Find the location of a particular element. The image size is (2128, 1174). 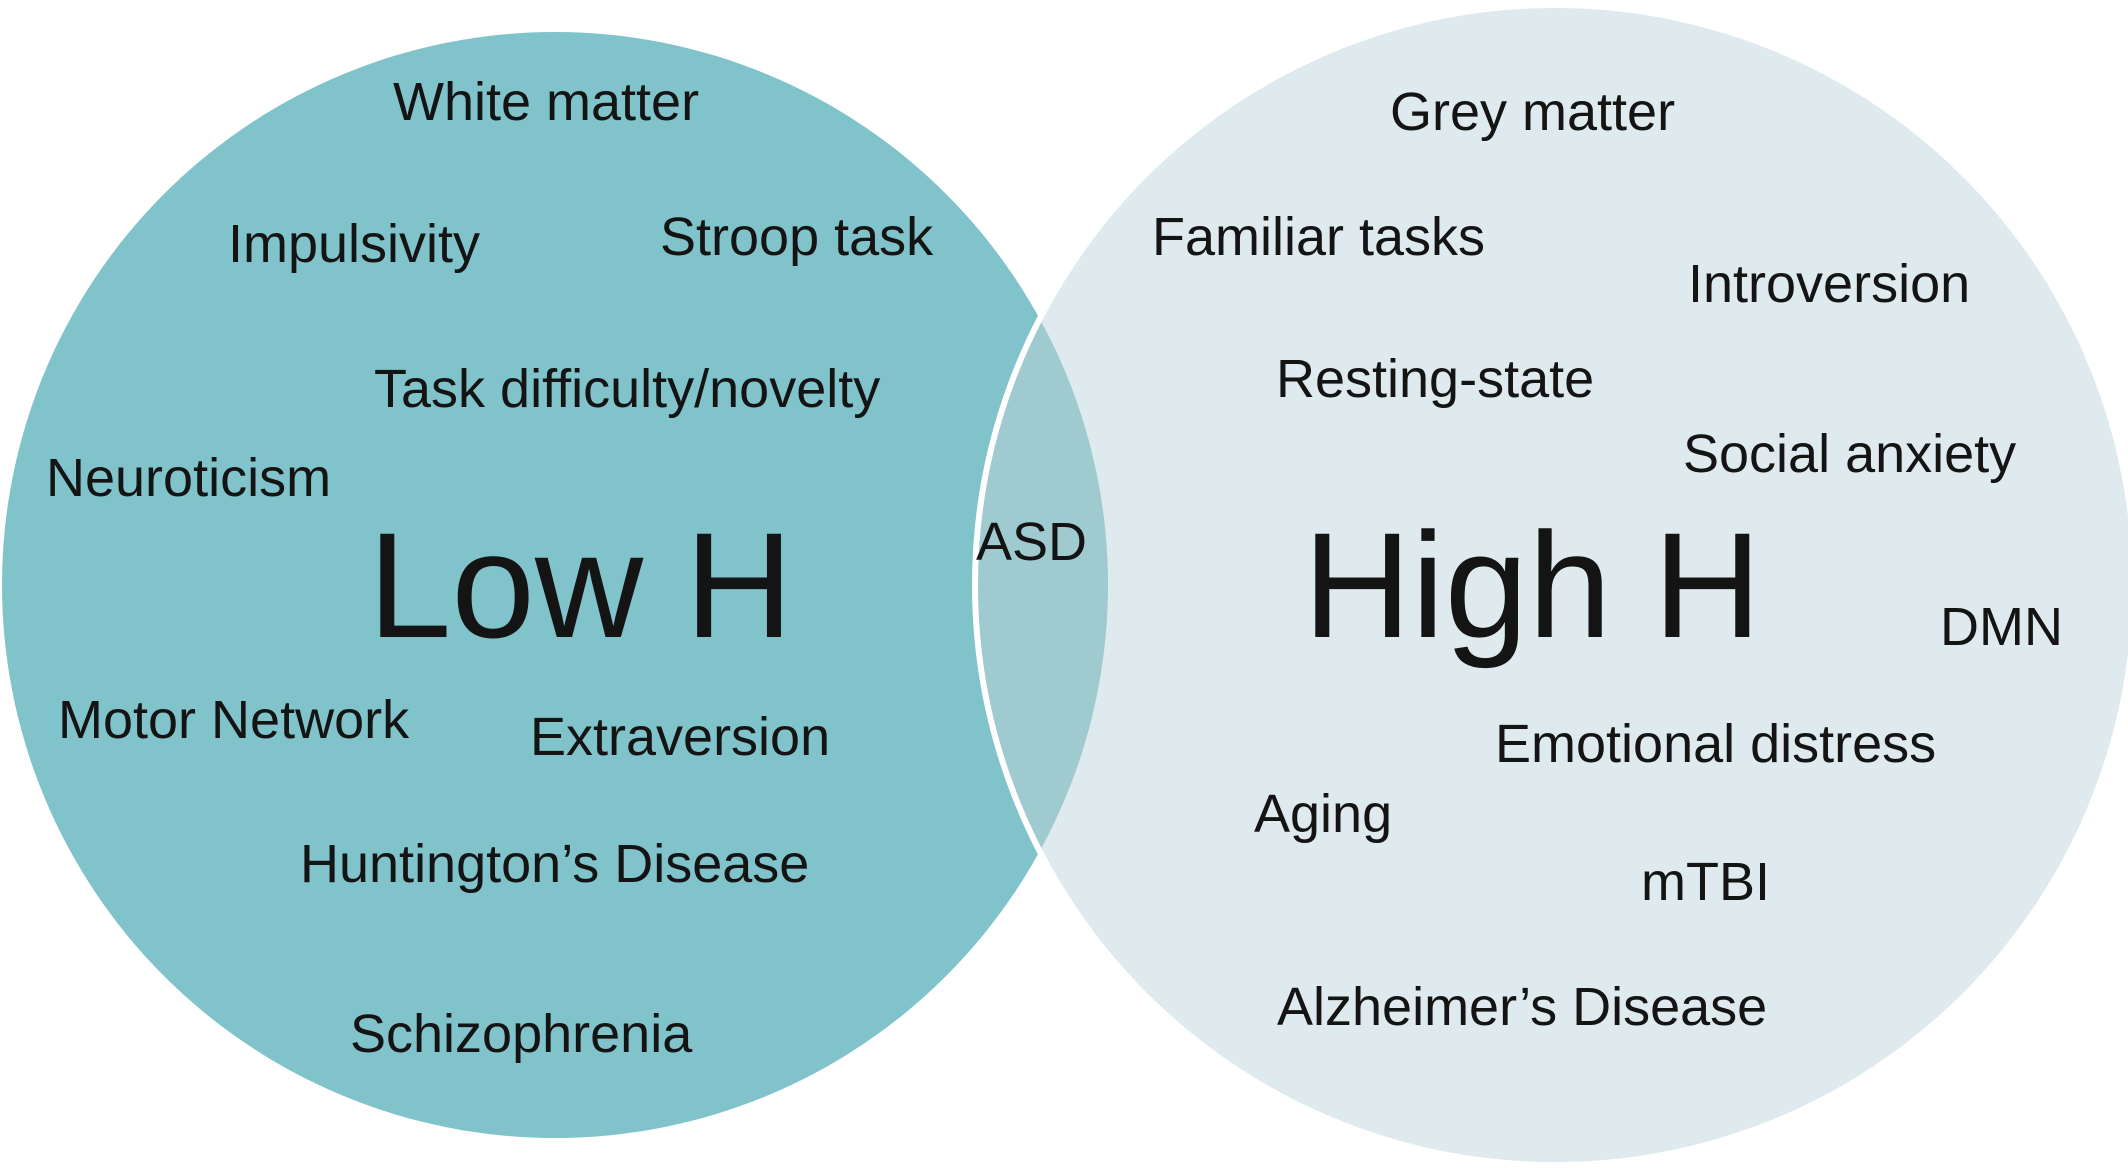

term-alzheimers: Alzheimer’s Disease is located at coordinates (1522, 1007).